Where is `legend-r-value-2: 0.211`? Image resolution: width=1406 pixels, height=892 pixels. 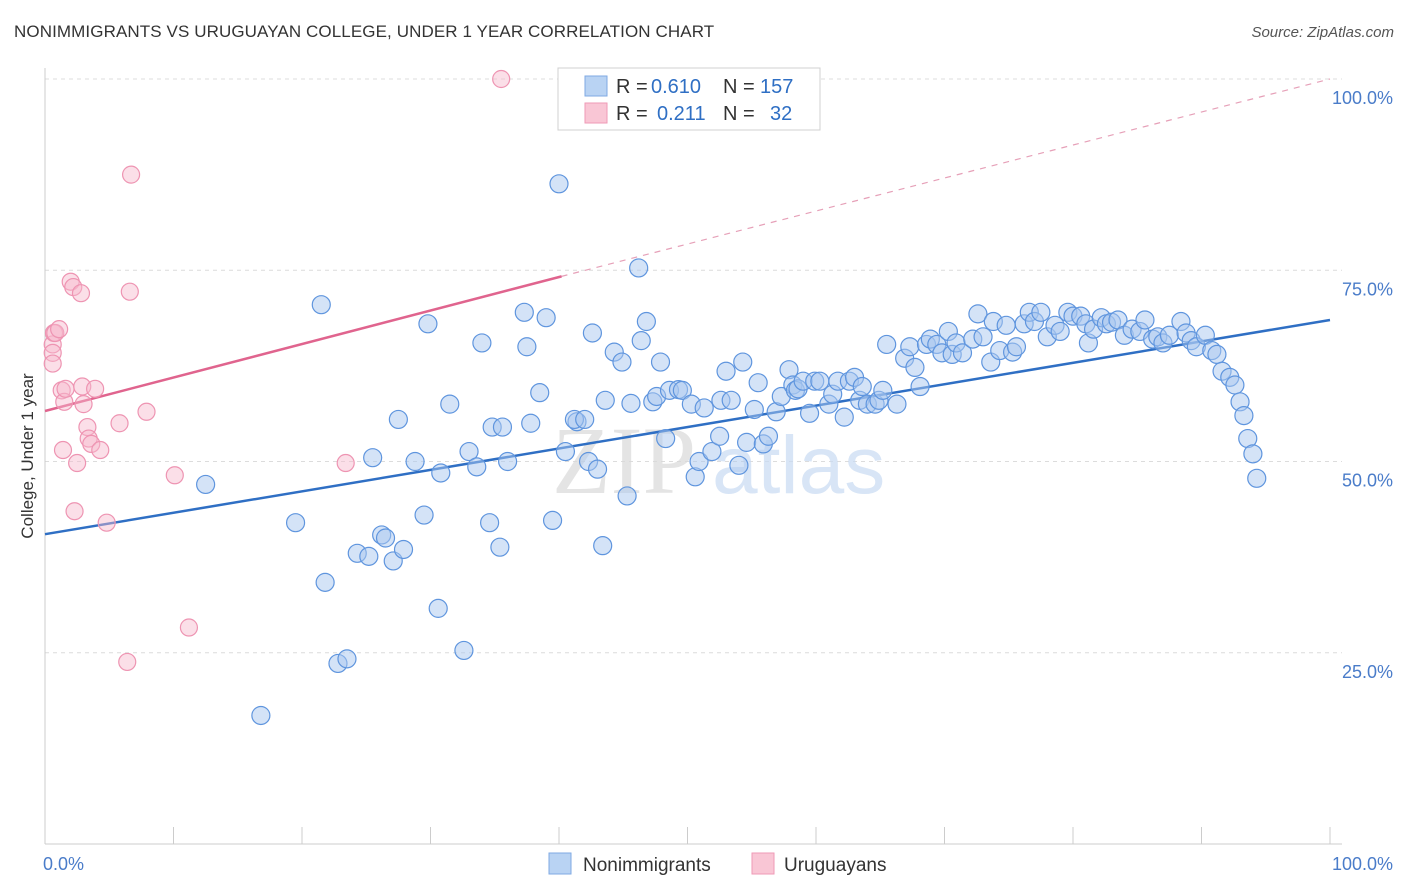 legend-r-value-2: 0.211 is located at coordinates (681, 114).